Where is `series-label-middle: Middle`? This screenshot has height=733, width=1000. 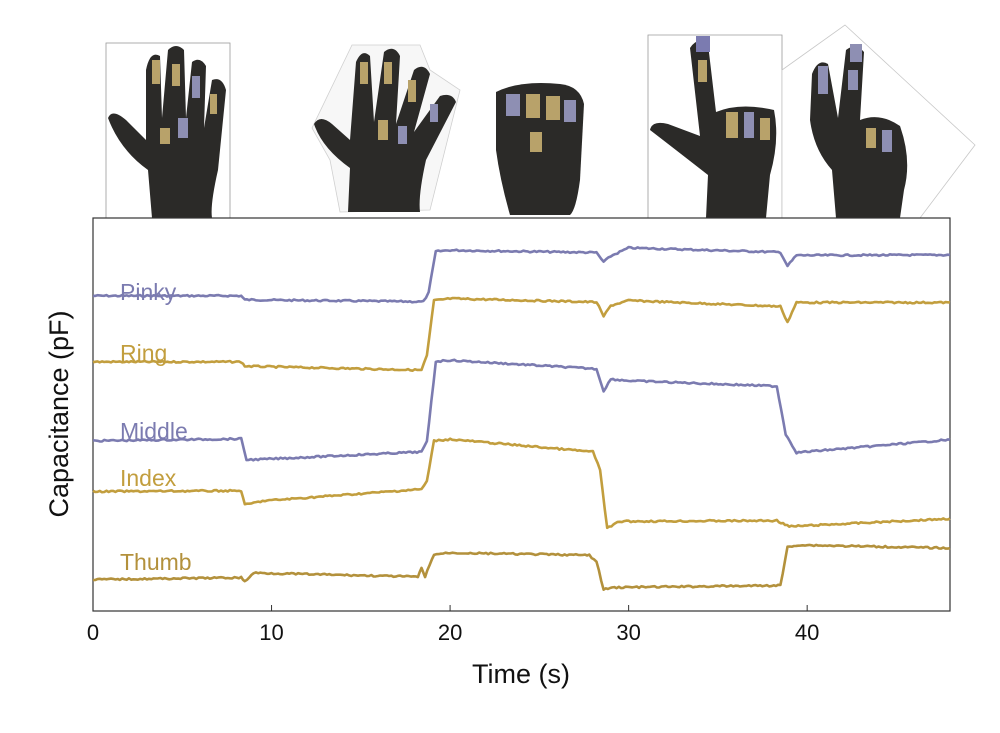
series-label-middle: Middle is located at coordinates (154, 431).